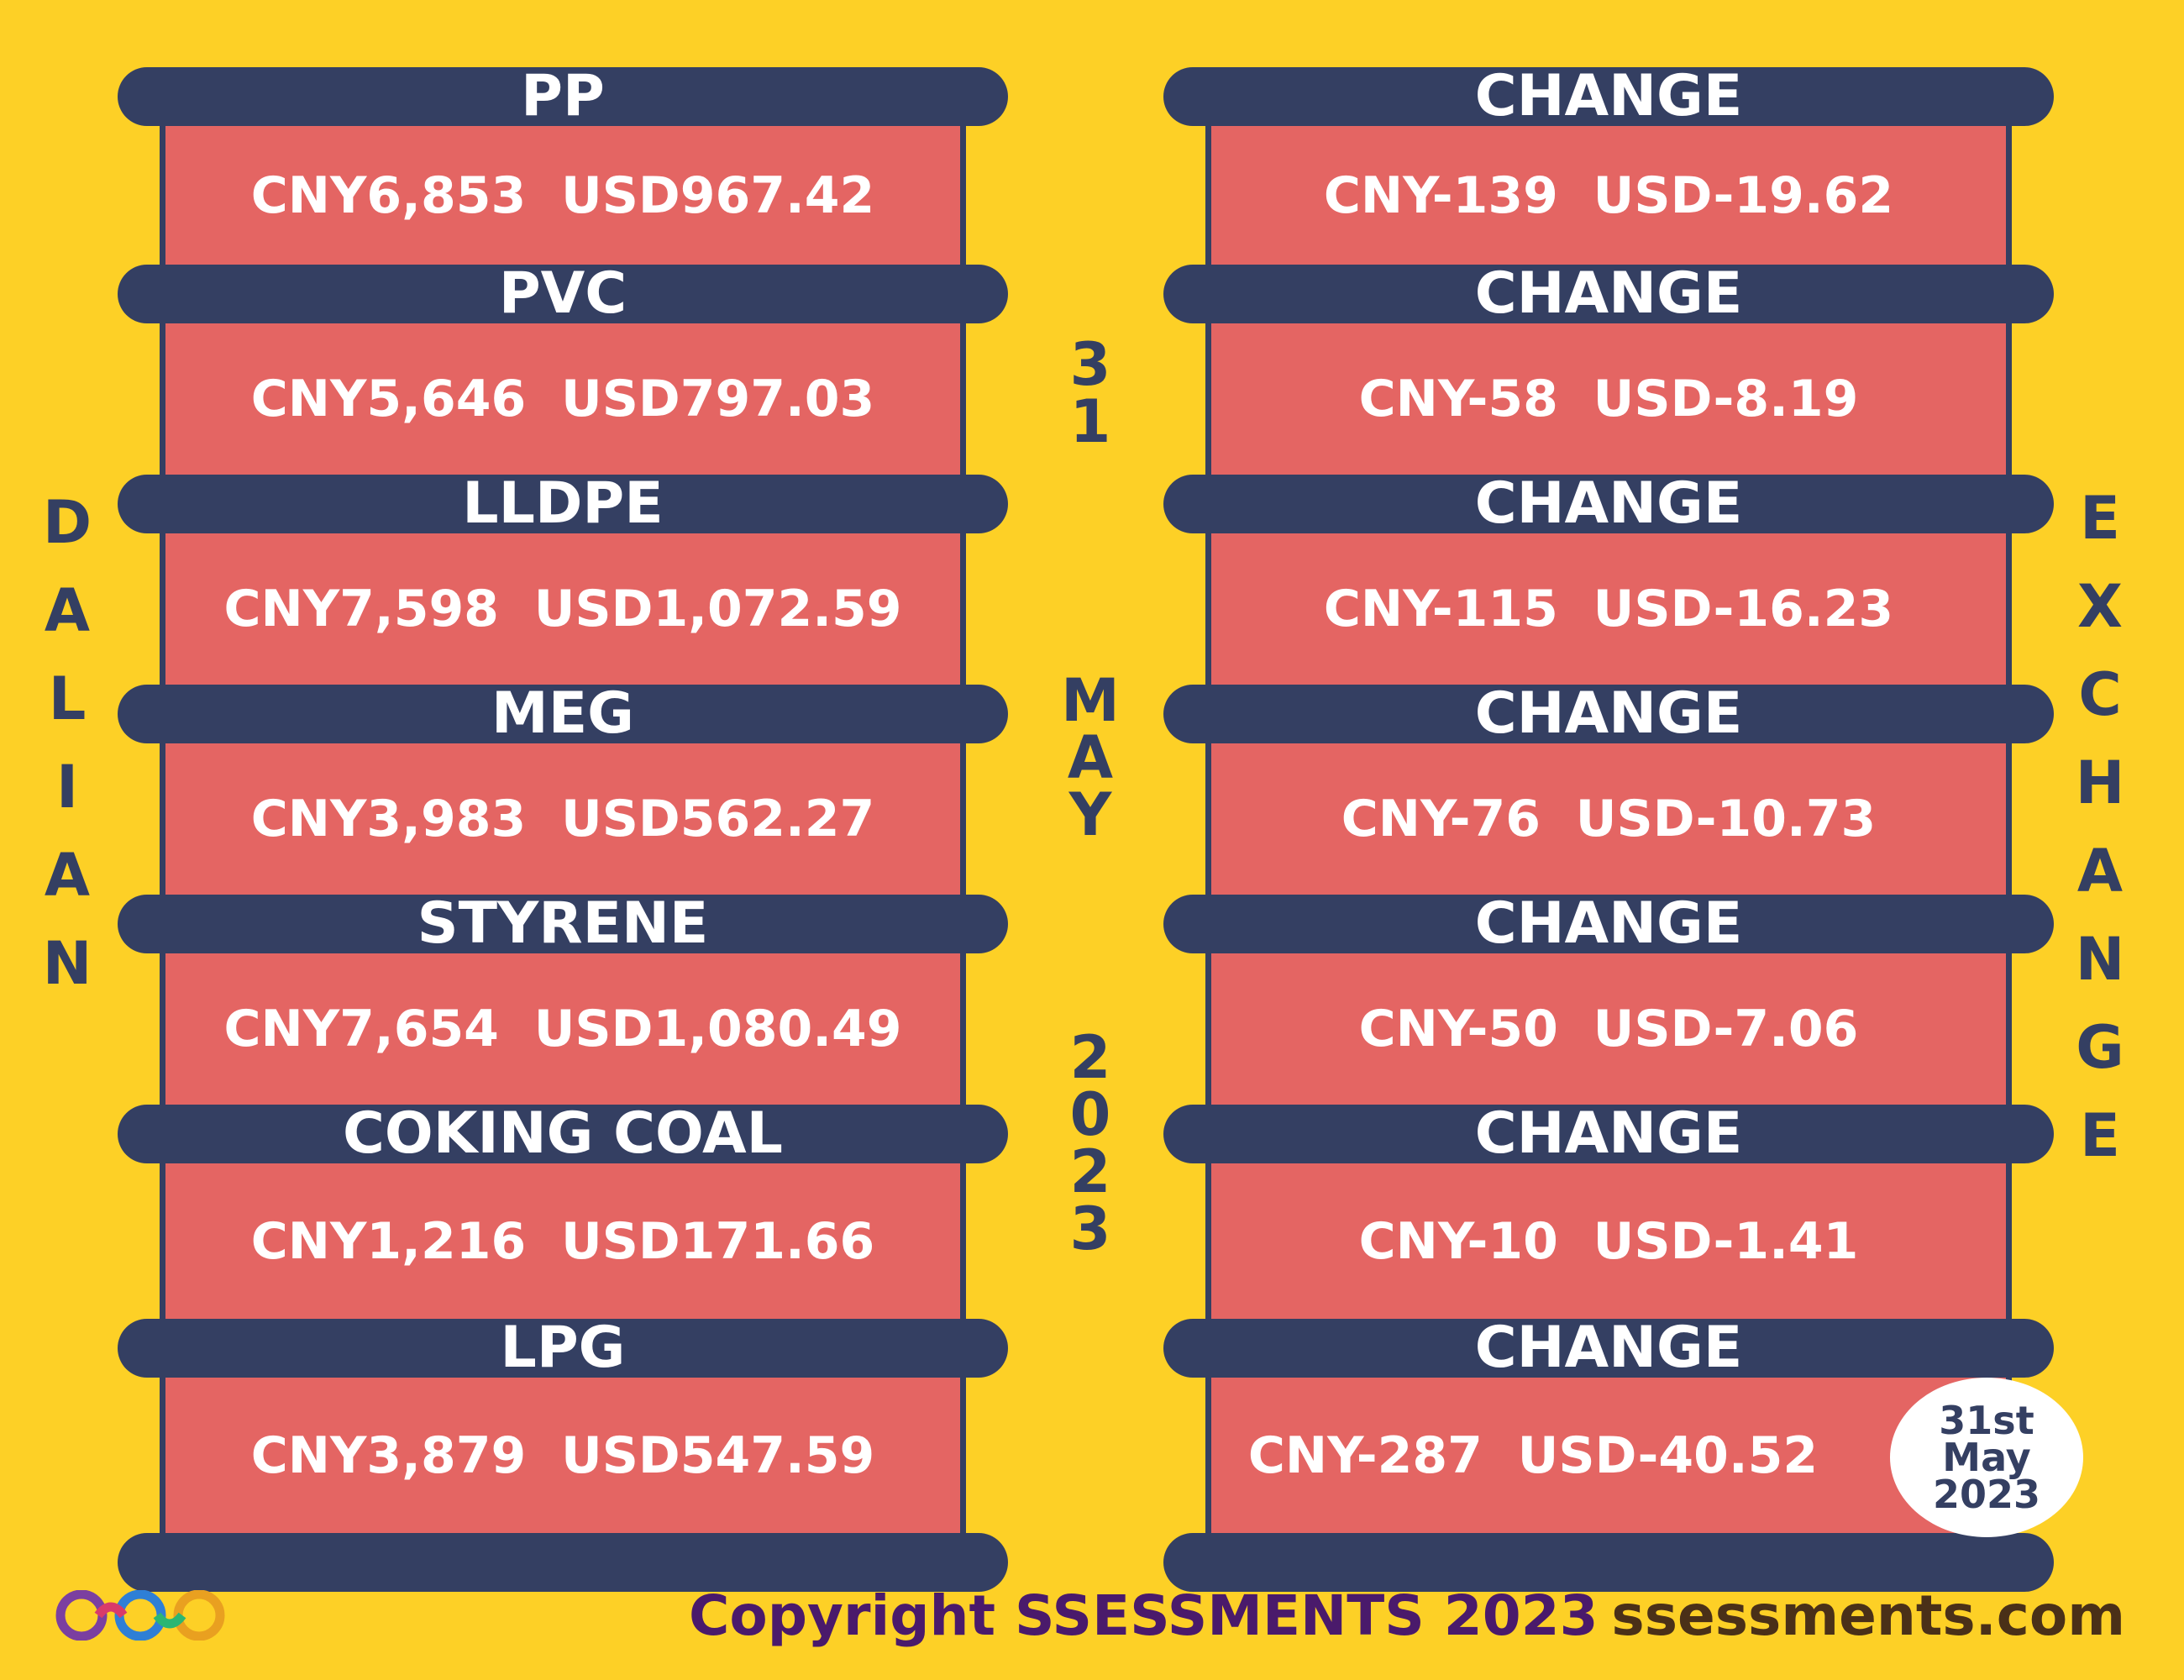 The height and width of the screenshot is (1680, 2184). Describe the element at coordinates (563, 1241) in the screenshot. I see `price-cell-coking-coal: CNY1,216 USD171.66` at that location.